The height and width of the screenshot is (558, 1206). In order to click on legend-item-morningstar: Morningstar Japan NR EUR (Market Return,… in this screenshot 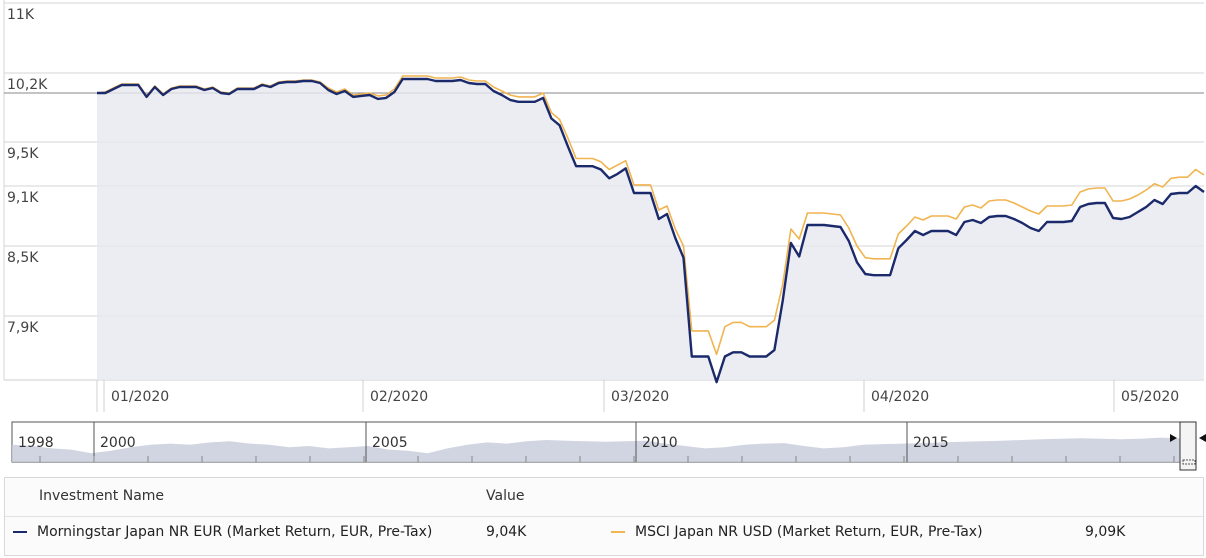, I will do `click(222, 532)`.